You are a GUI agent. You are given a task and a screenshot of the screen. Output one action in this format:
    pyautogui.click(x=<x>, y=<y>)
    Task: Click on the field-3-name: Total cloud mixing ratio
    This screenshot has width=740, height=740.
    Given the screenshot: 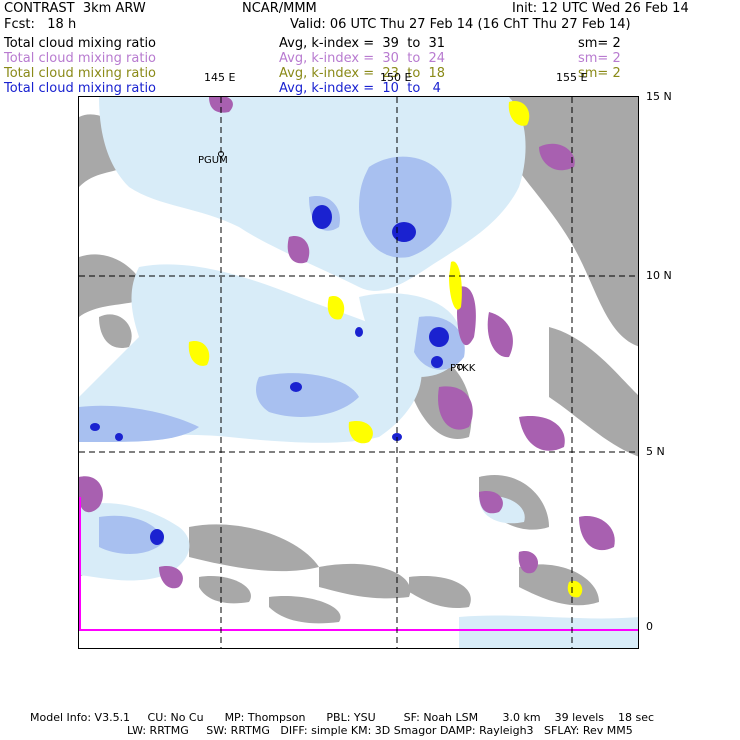 What is the action you would take?
    pyautogui.click(x=80, y=73)
    